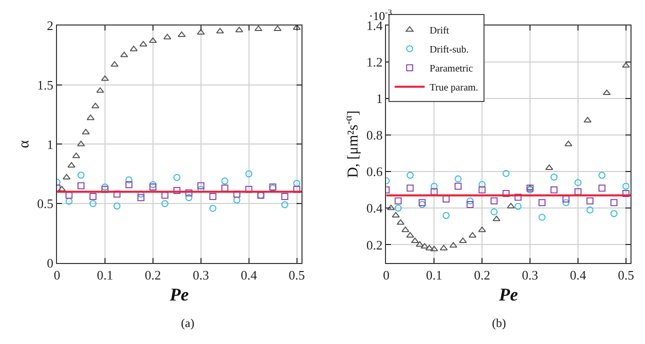 The image size is (645, 344). I want to click on x-tick-label: 0.1, so click(105, 275).